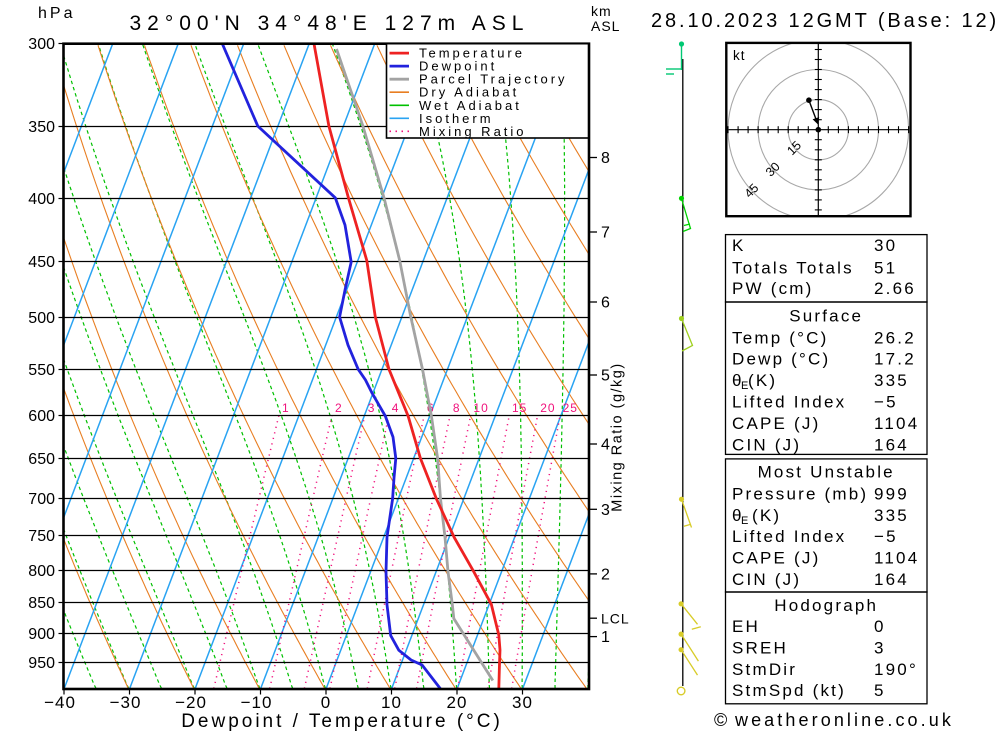 The image size is (1000, 738). What do you see at coordinates (41, 318) in the screenshot?
I see `svg-text: 500` at bounding box center [41, 318].